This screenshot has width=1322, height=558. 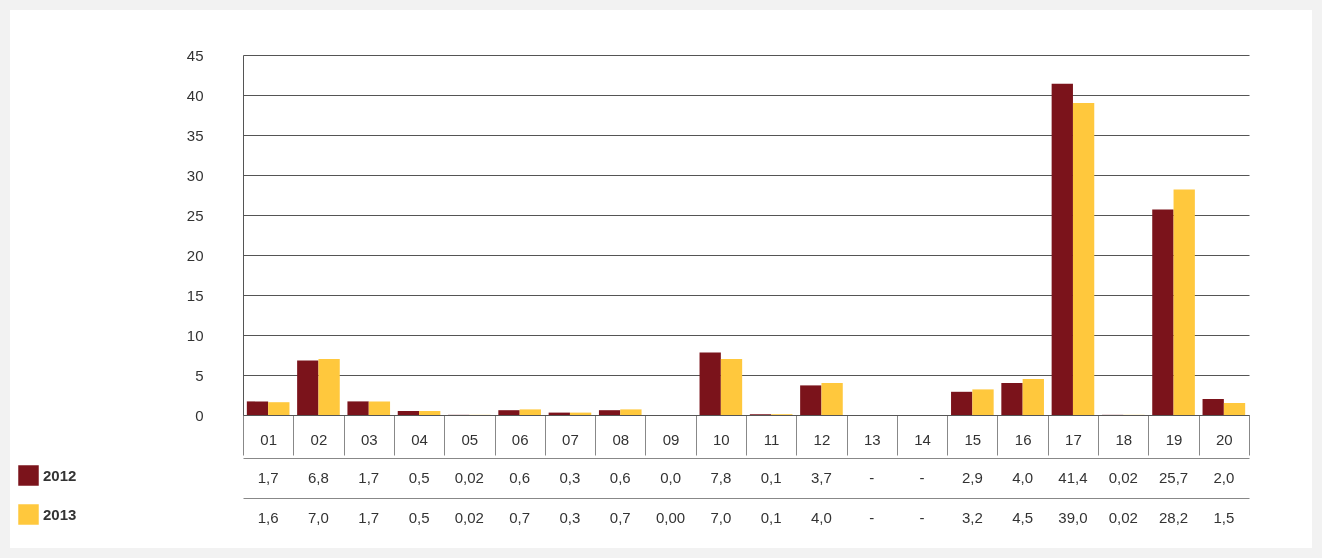 What do you see at coordinates (872, 439) in the screenshot?
I see `x-tick-label: 13` at bounding box center [872, 439].